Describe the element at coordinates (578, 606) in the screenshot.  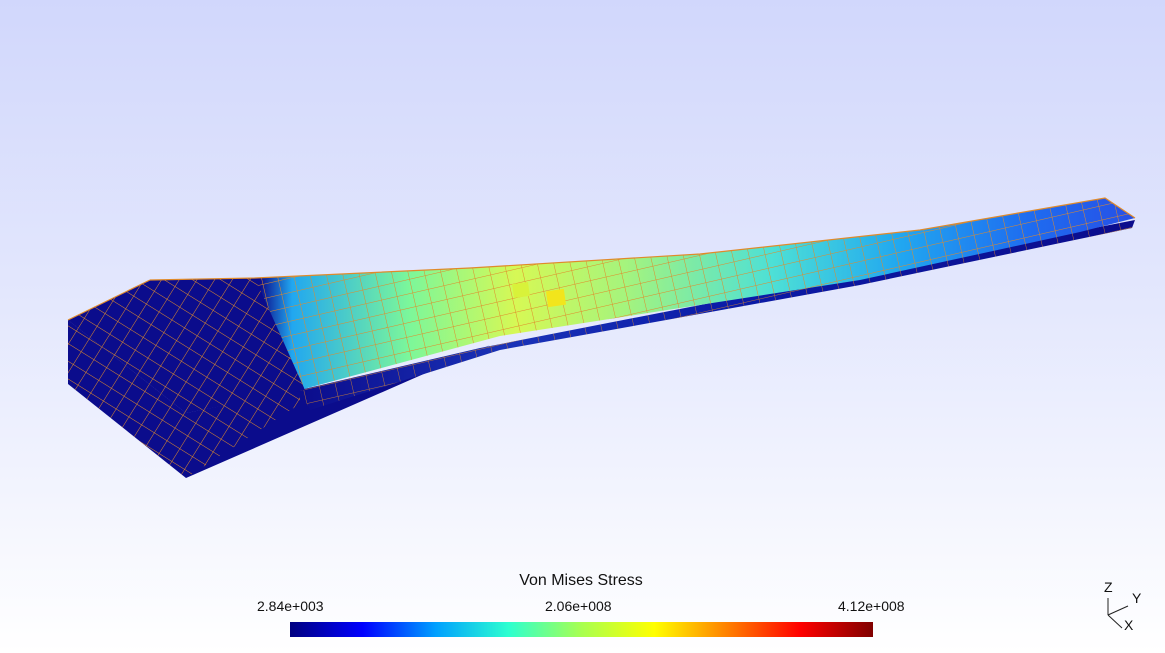
I see `legend-mid-label: 2.06e+008` at that location.